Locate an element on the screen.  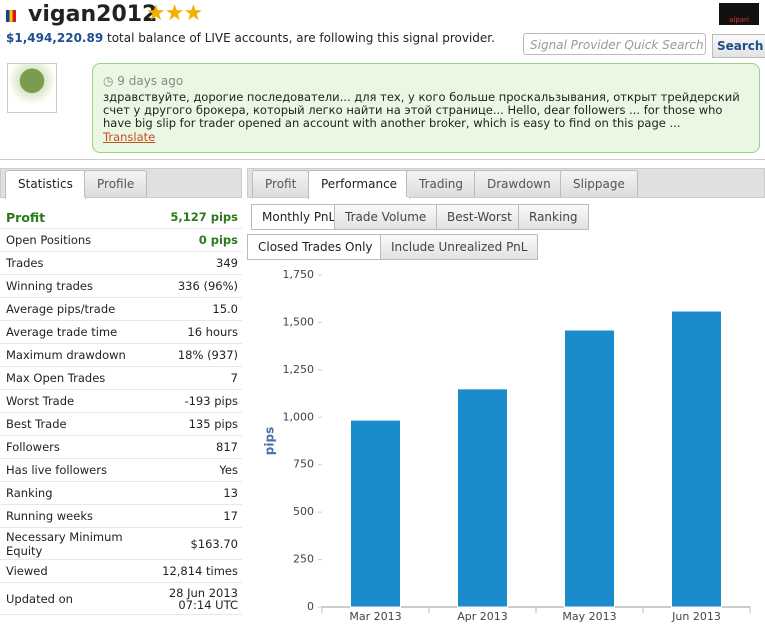
right-tabs: Profit Performance Trading Drawdown Slippage is located at coordinates (506, 183).